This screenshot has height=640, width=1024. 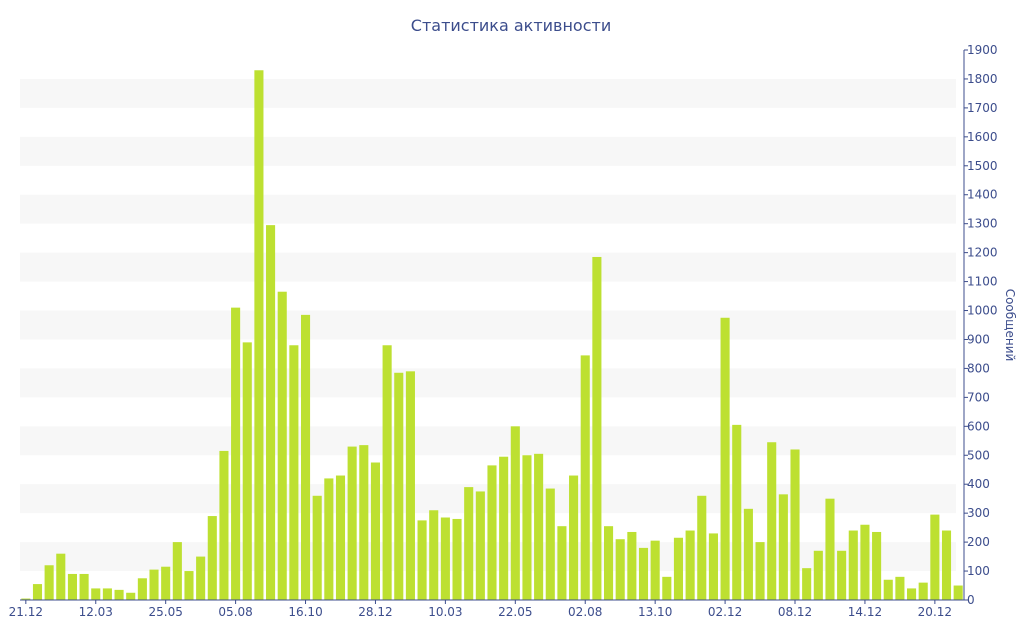 I want to click on y-tick-label: 800, so click(x=978, y=368).